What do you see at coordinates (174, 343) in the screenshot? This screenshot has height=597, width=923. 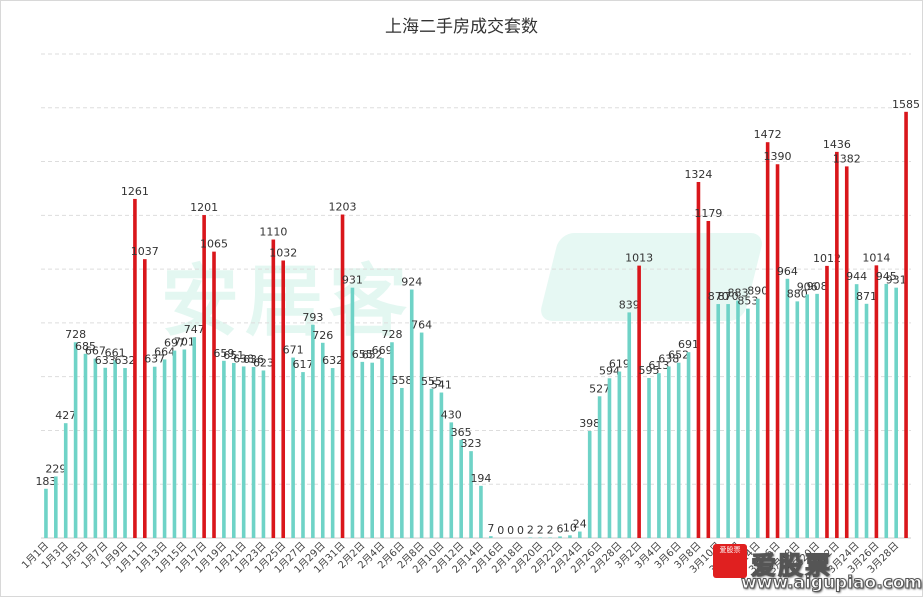 I see `data-label: 697` at bounding box center [174, 343].